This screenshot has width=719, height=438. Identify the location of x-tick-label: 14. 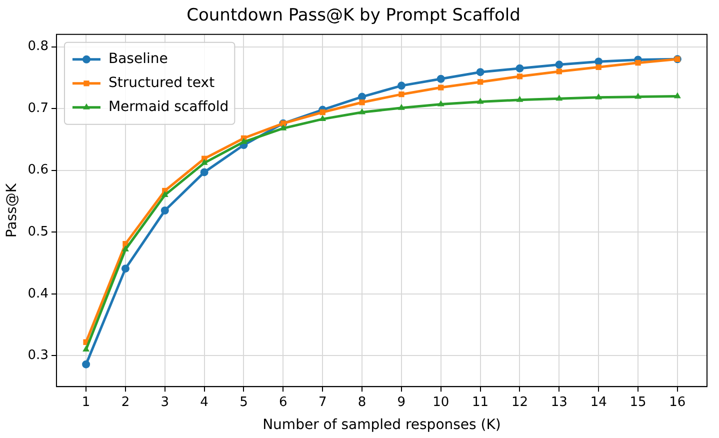
(598, 402).